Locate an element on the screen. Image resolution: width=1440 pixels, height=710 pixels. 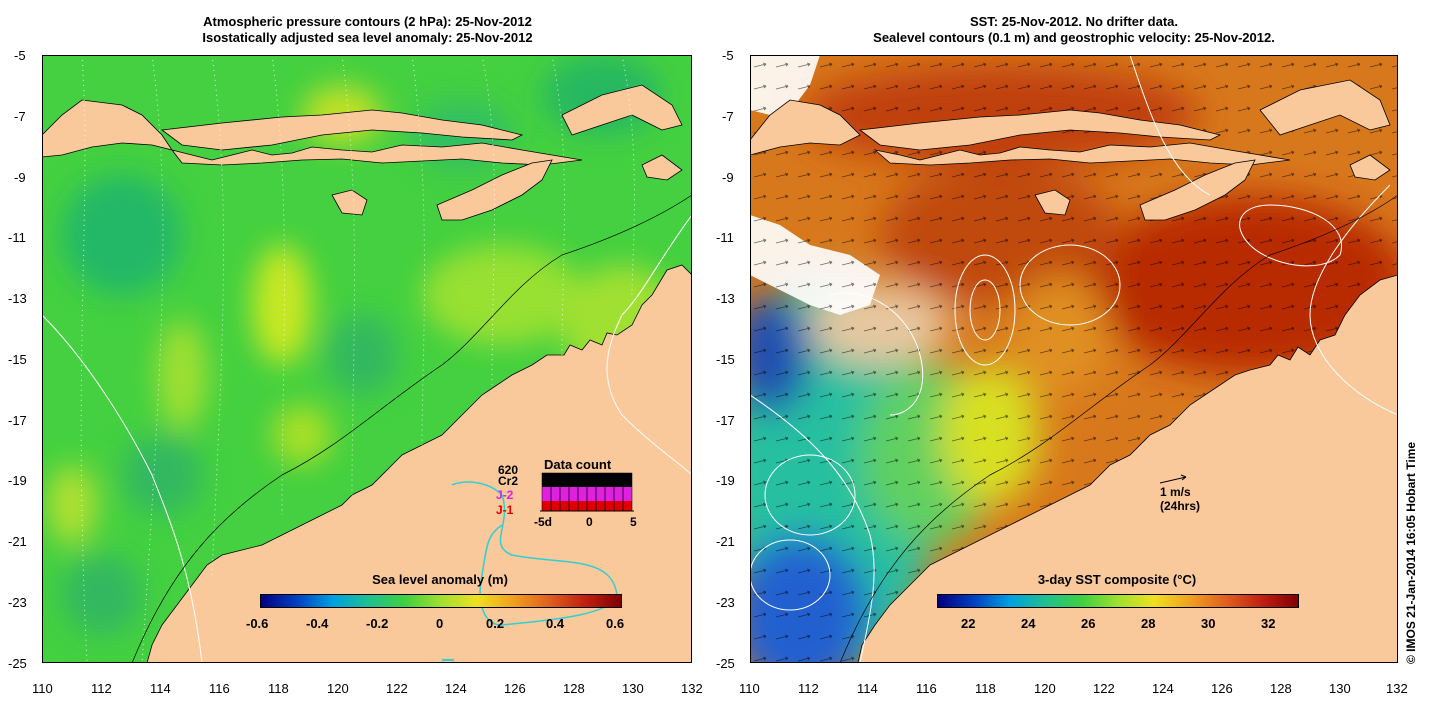
data-count-xtick-1: 0 is located at coordinates (589, 522).